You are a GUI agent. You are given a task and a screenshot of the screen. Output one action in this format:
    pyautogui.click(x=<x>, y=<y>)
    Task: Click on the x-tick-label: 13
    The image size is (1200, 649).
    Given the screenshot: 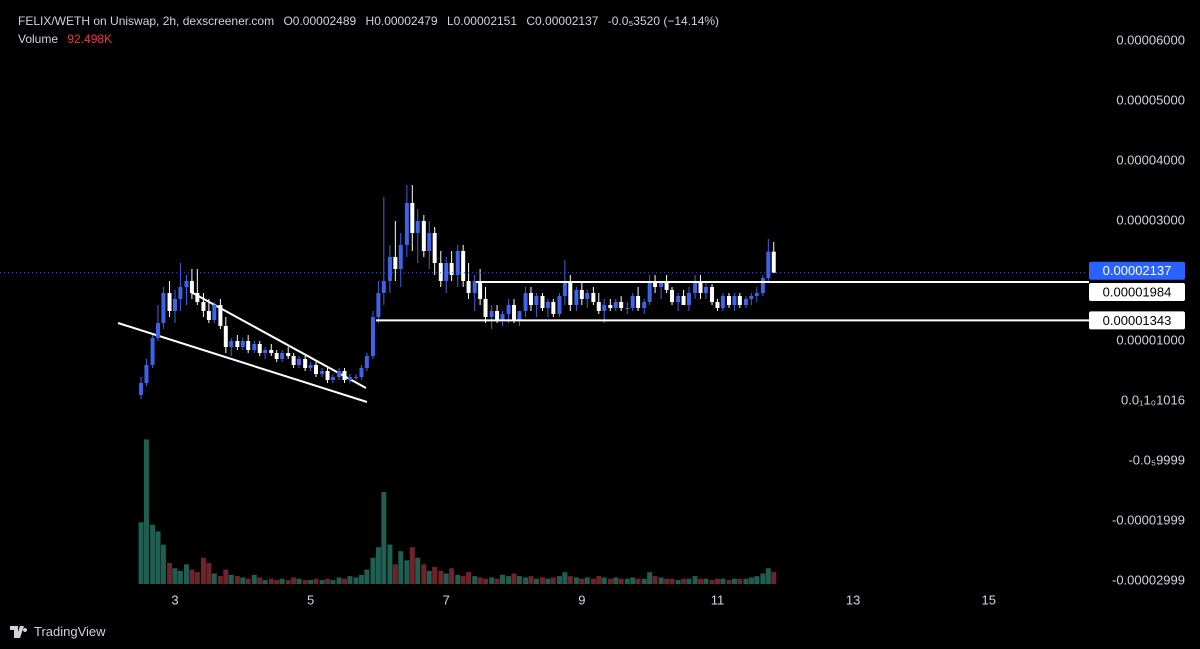 What is the action you would take?
    pyautogui.click(x=853, y=599)
    